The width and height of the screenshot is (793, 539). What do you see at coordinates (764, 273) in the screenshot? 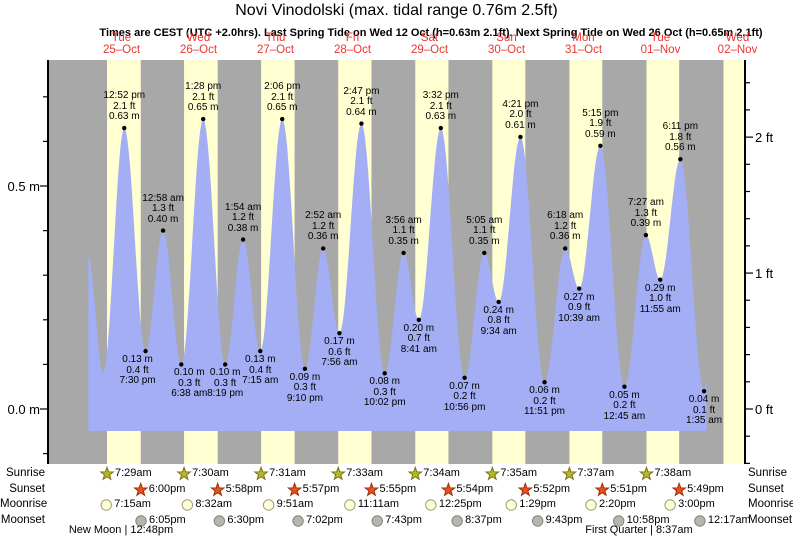
I see `y-axis-right-label-1ft: 1 ft` at bounding box center [764, 273].